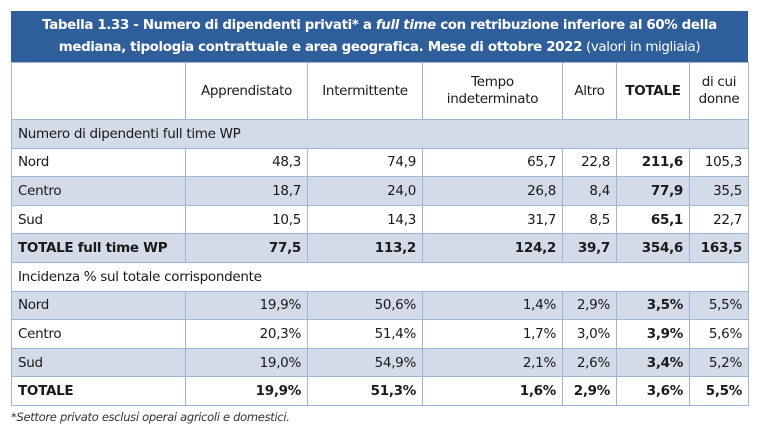 This screenshot has width=764, height=435. I want to click on section-row-incidenza: Incidenza % sul totale corrispondente, so click(380, 276).